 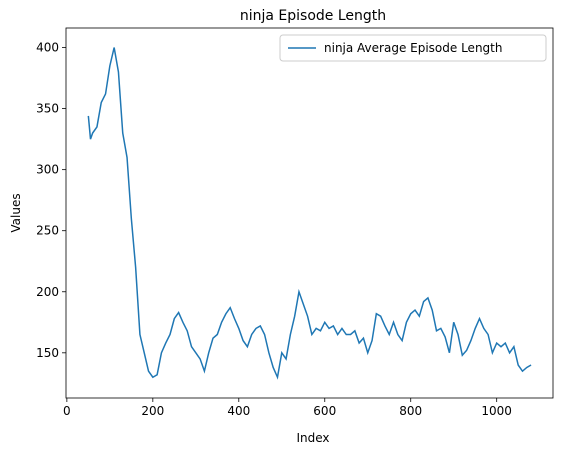 I want to click on y-axis-label: Values, so click(x=16, y=212).